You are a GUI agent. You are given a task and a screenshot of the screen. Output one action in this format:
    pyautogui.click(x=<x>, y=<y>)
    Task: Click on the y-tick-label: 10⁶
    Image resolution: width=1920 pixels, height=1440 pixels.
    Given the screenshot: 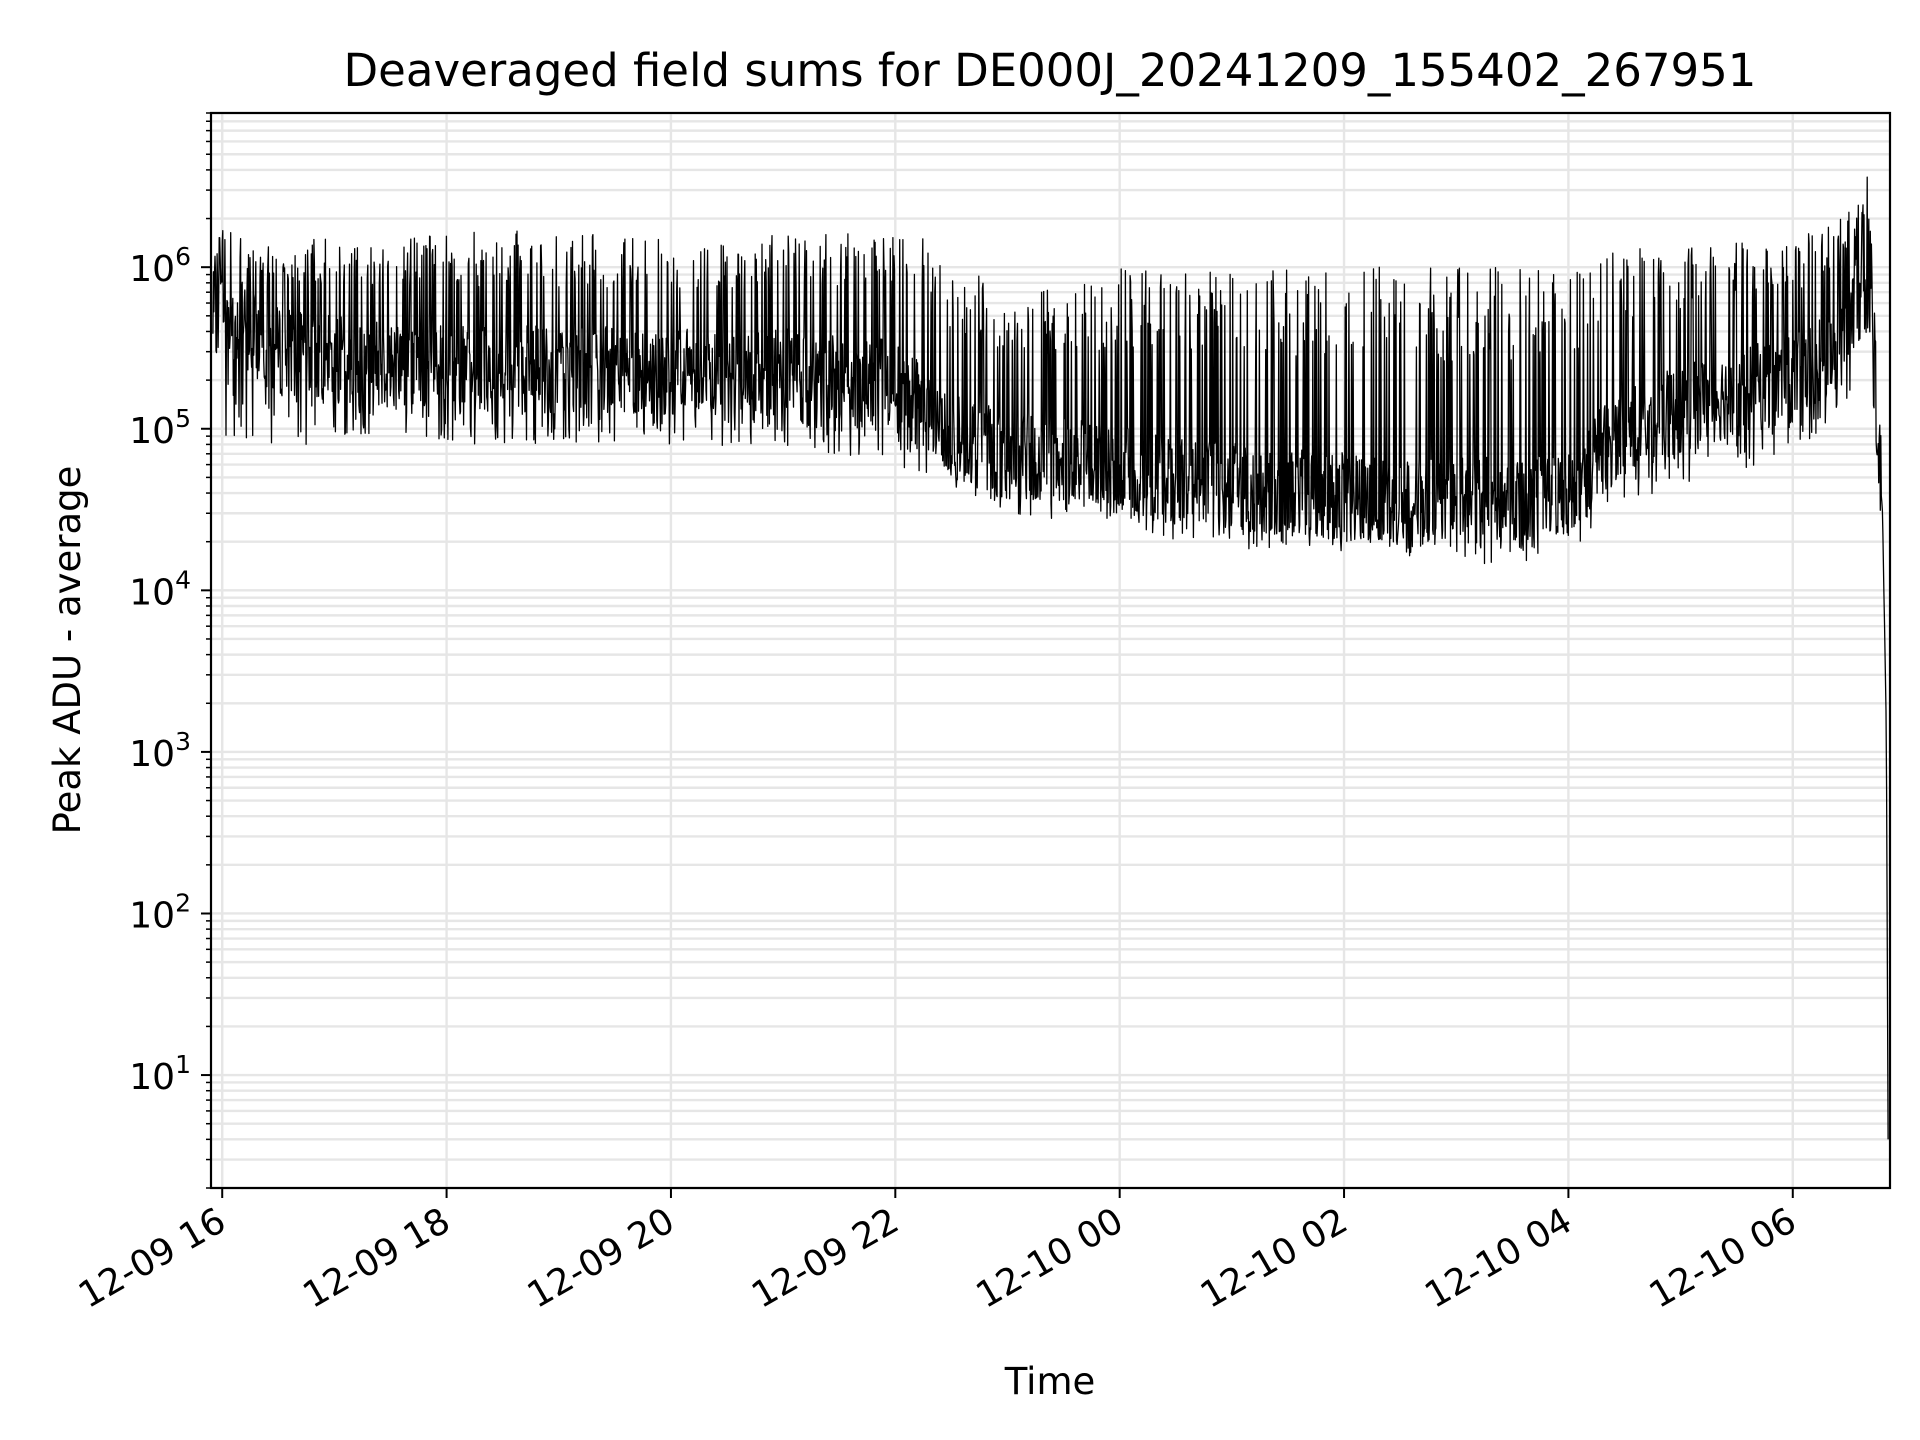 What is the action you would take?
    pyautogui.click(x=160, y=266)
    